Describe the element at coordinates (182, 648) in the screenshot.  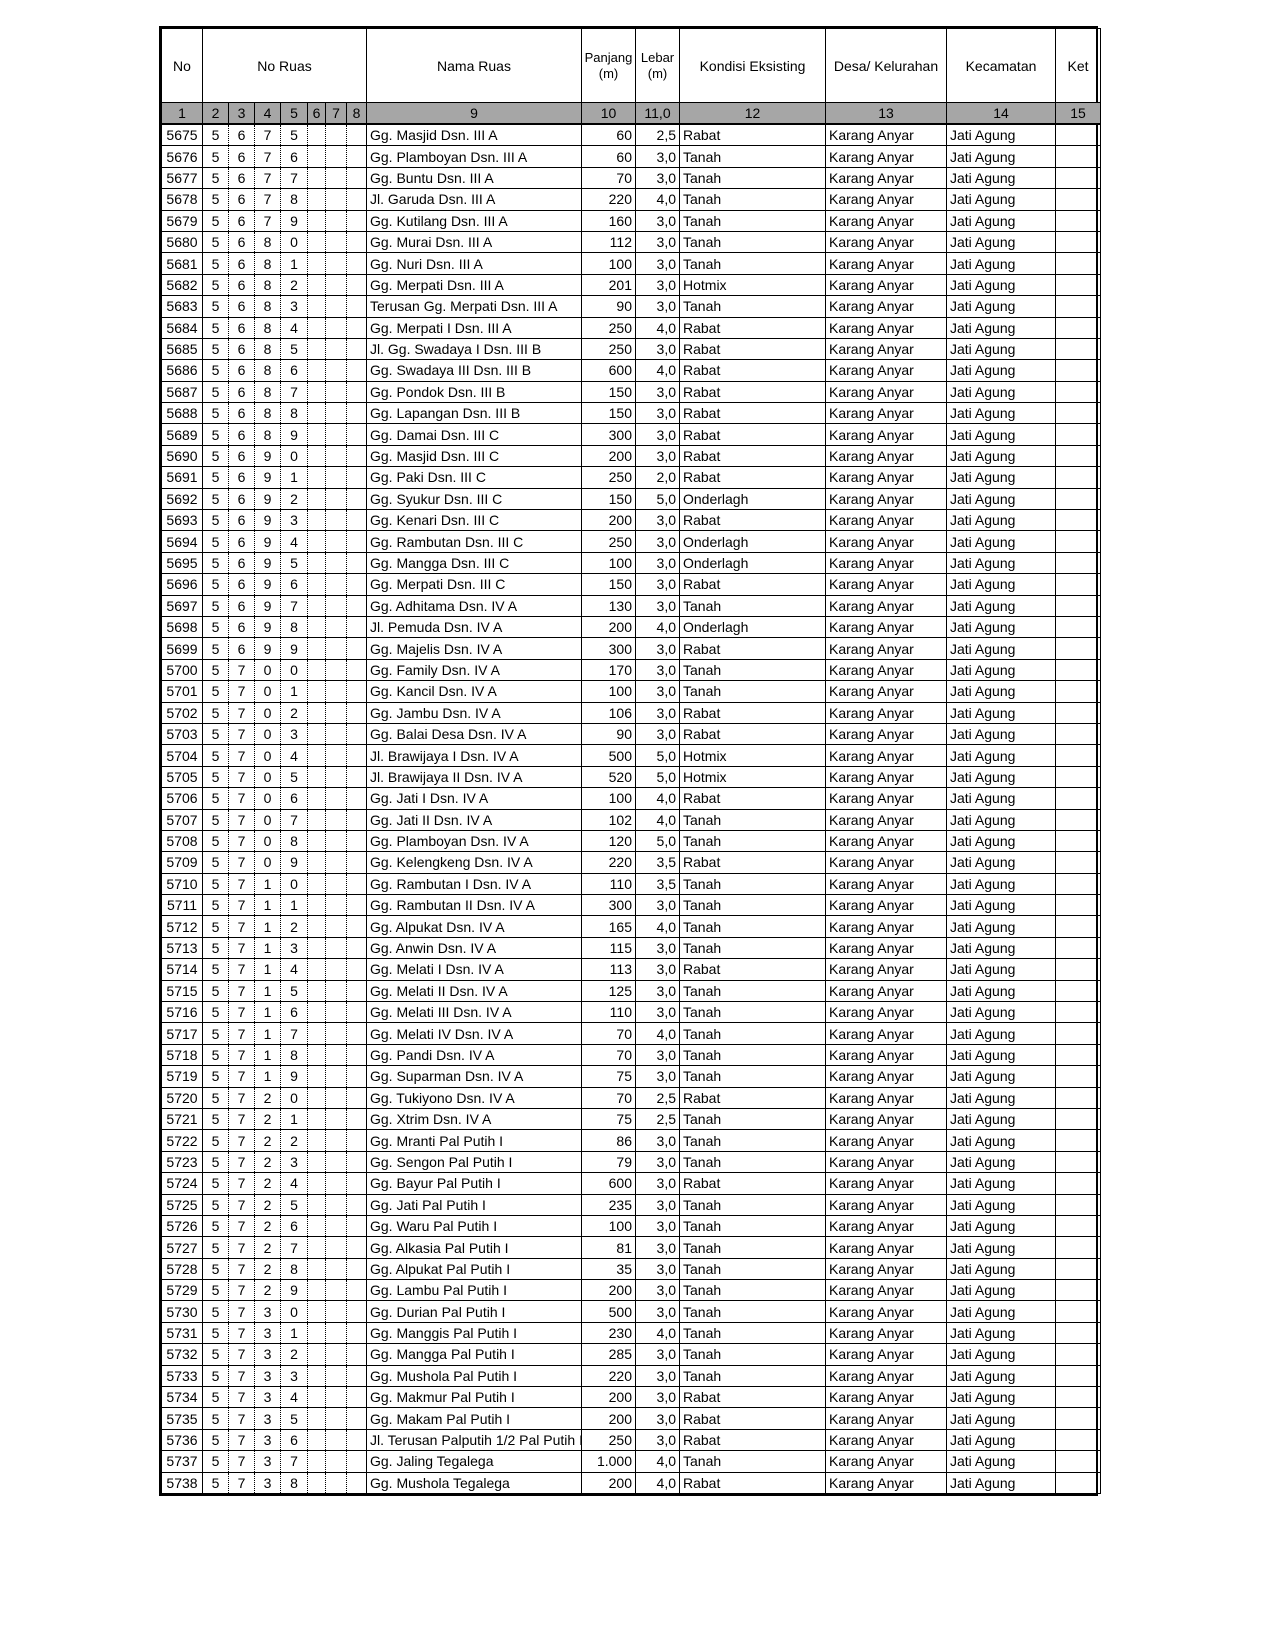
I see `row-no-cell: 5699` at that location.